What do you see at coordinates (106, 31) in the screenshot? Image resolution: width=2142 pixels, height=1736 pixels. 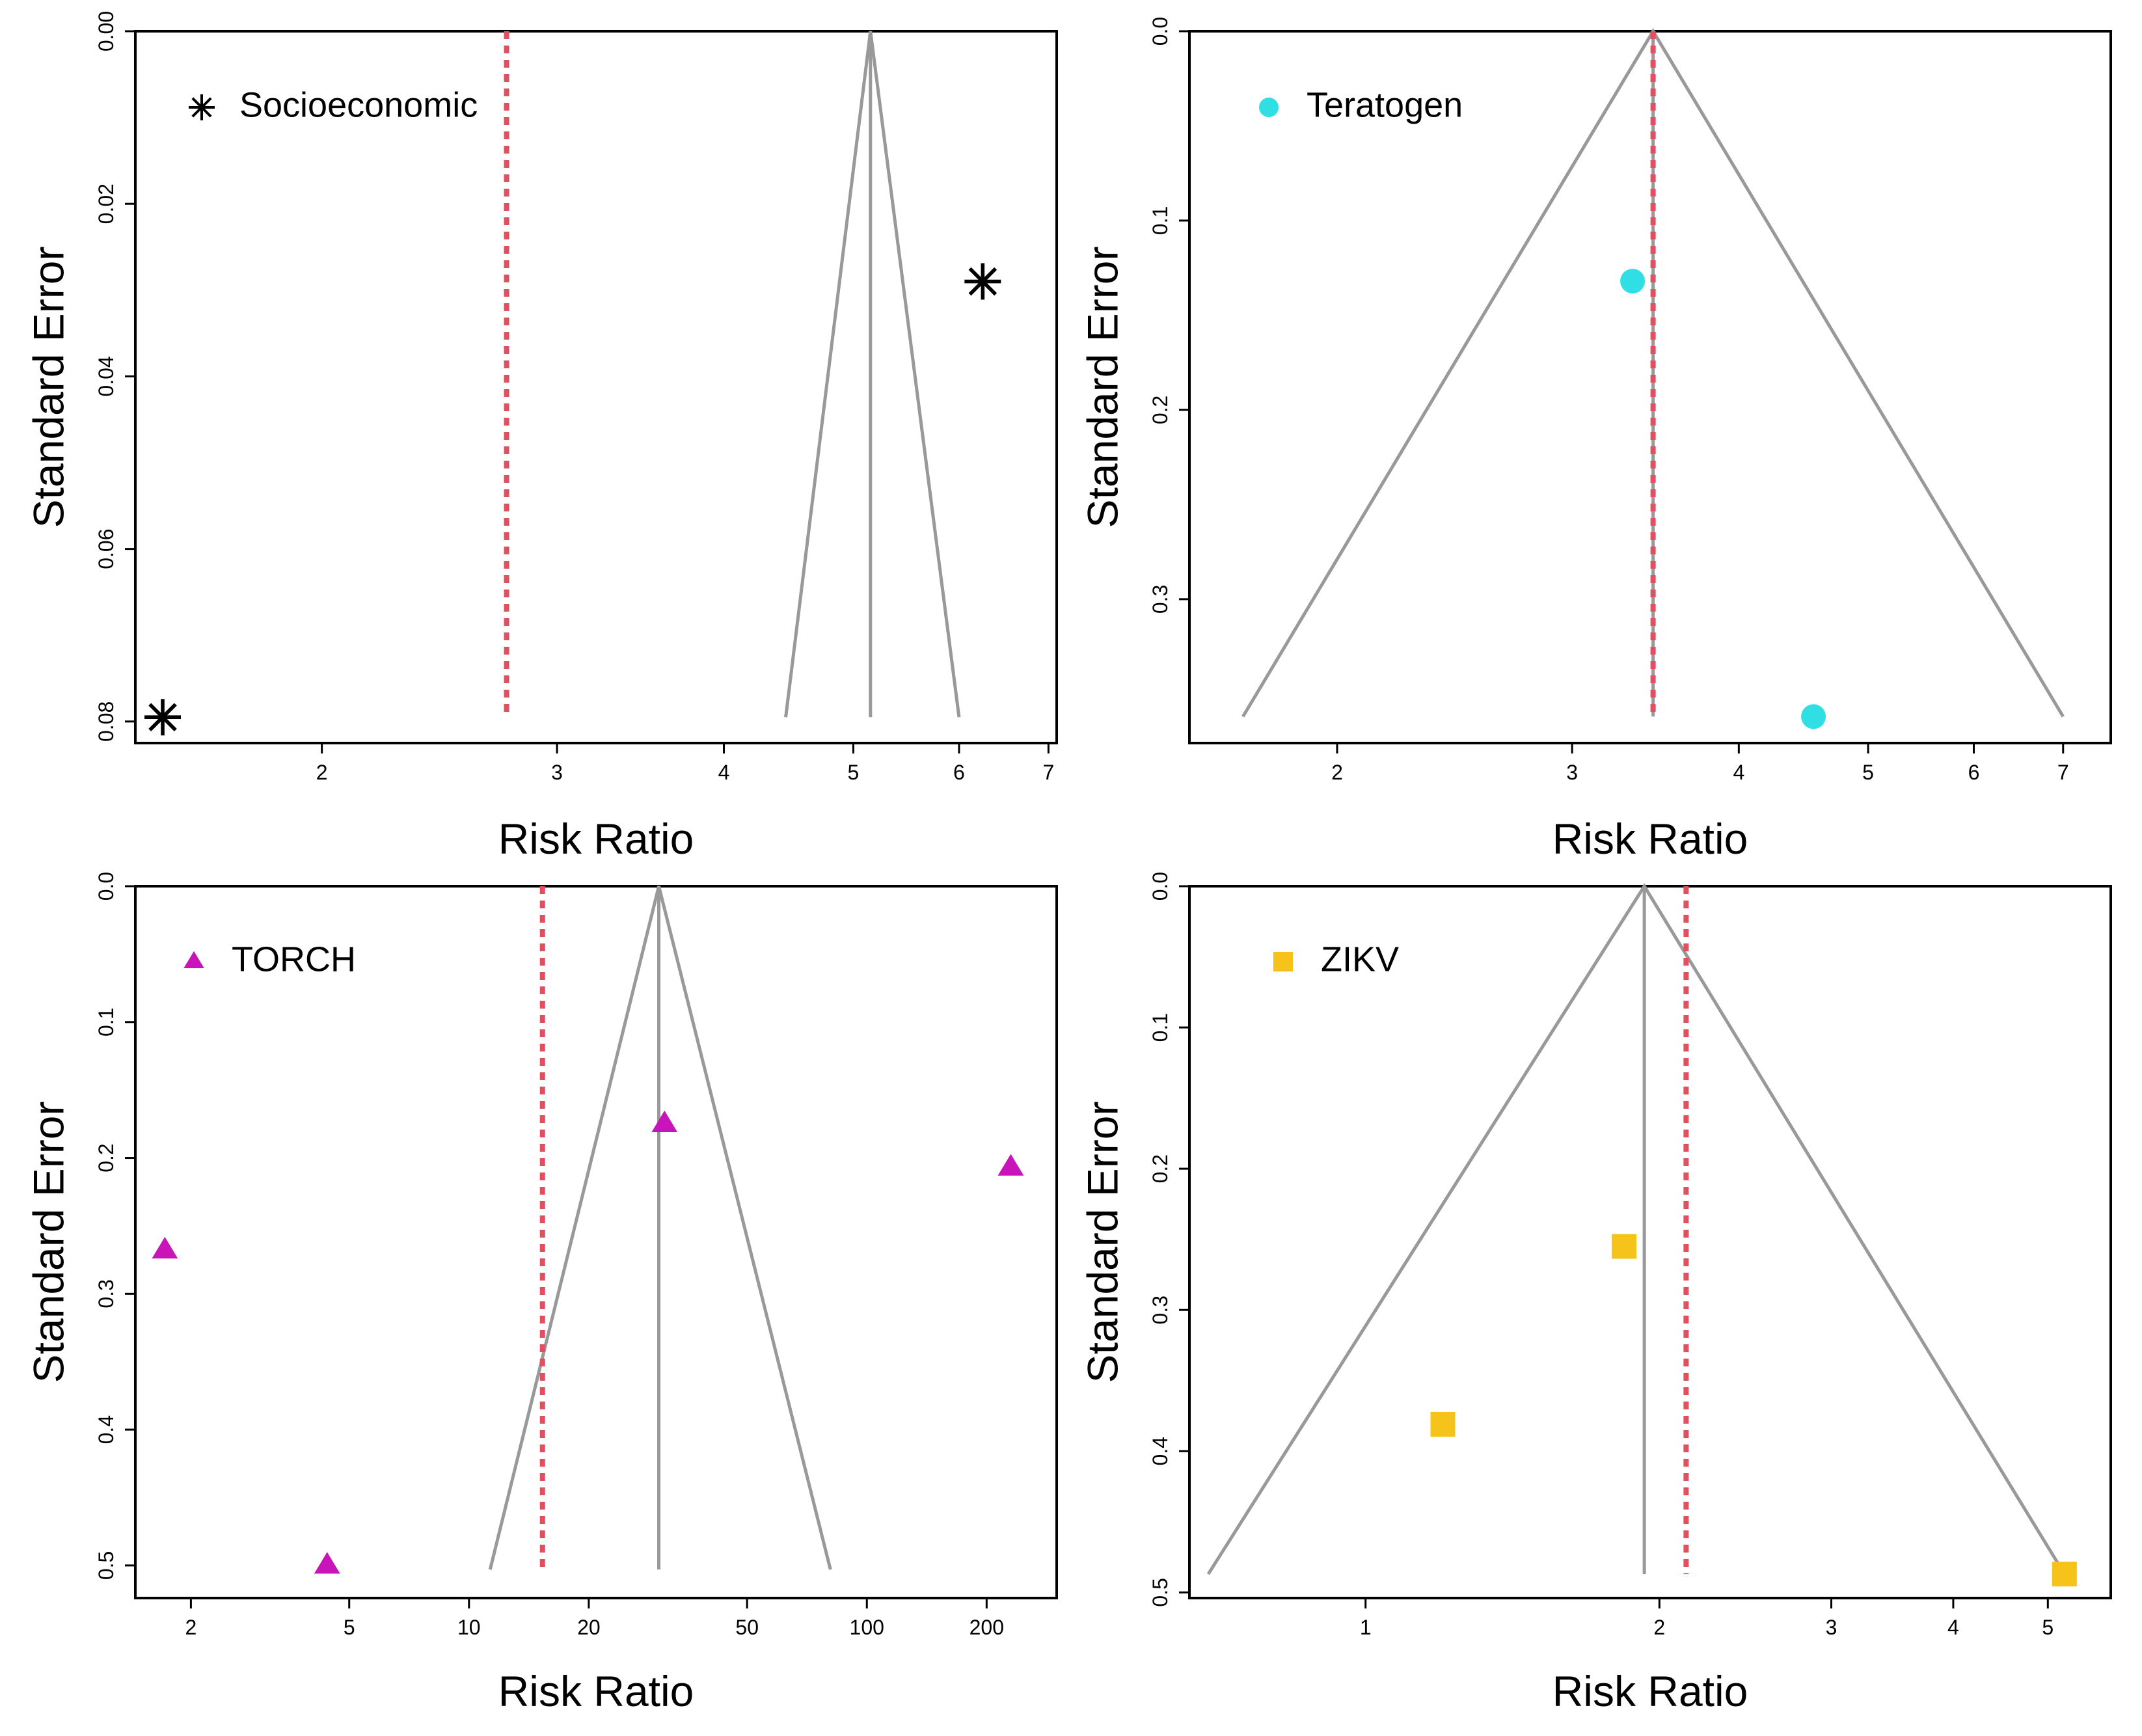 I see `y-tick-label: 0.00` at bounding box center [106, 31].